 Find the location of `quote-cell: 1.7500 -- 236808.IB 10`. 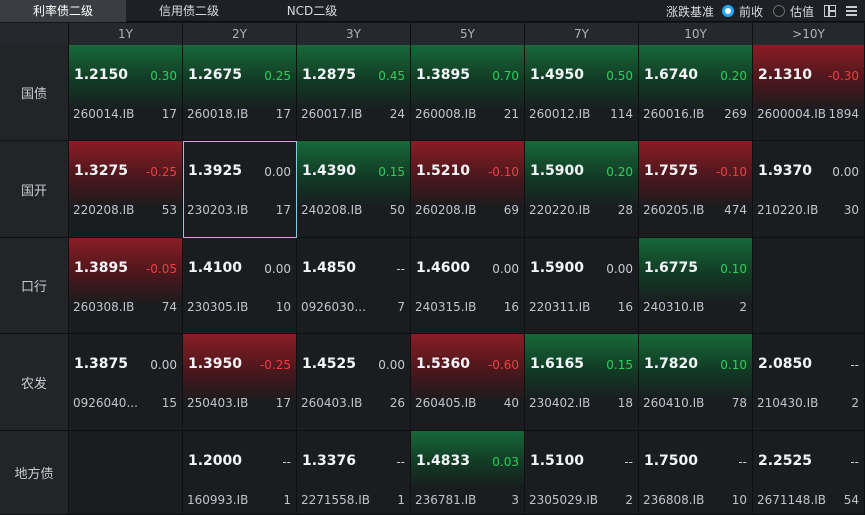

quote-cell: 1.7500 -- 236808.IB 10 is located at coordinates (696, 473).